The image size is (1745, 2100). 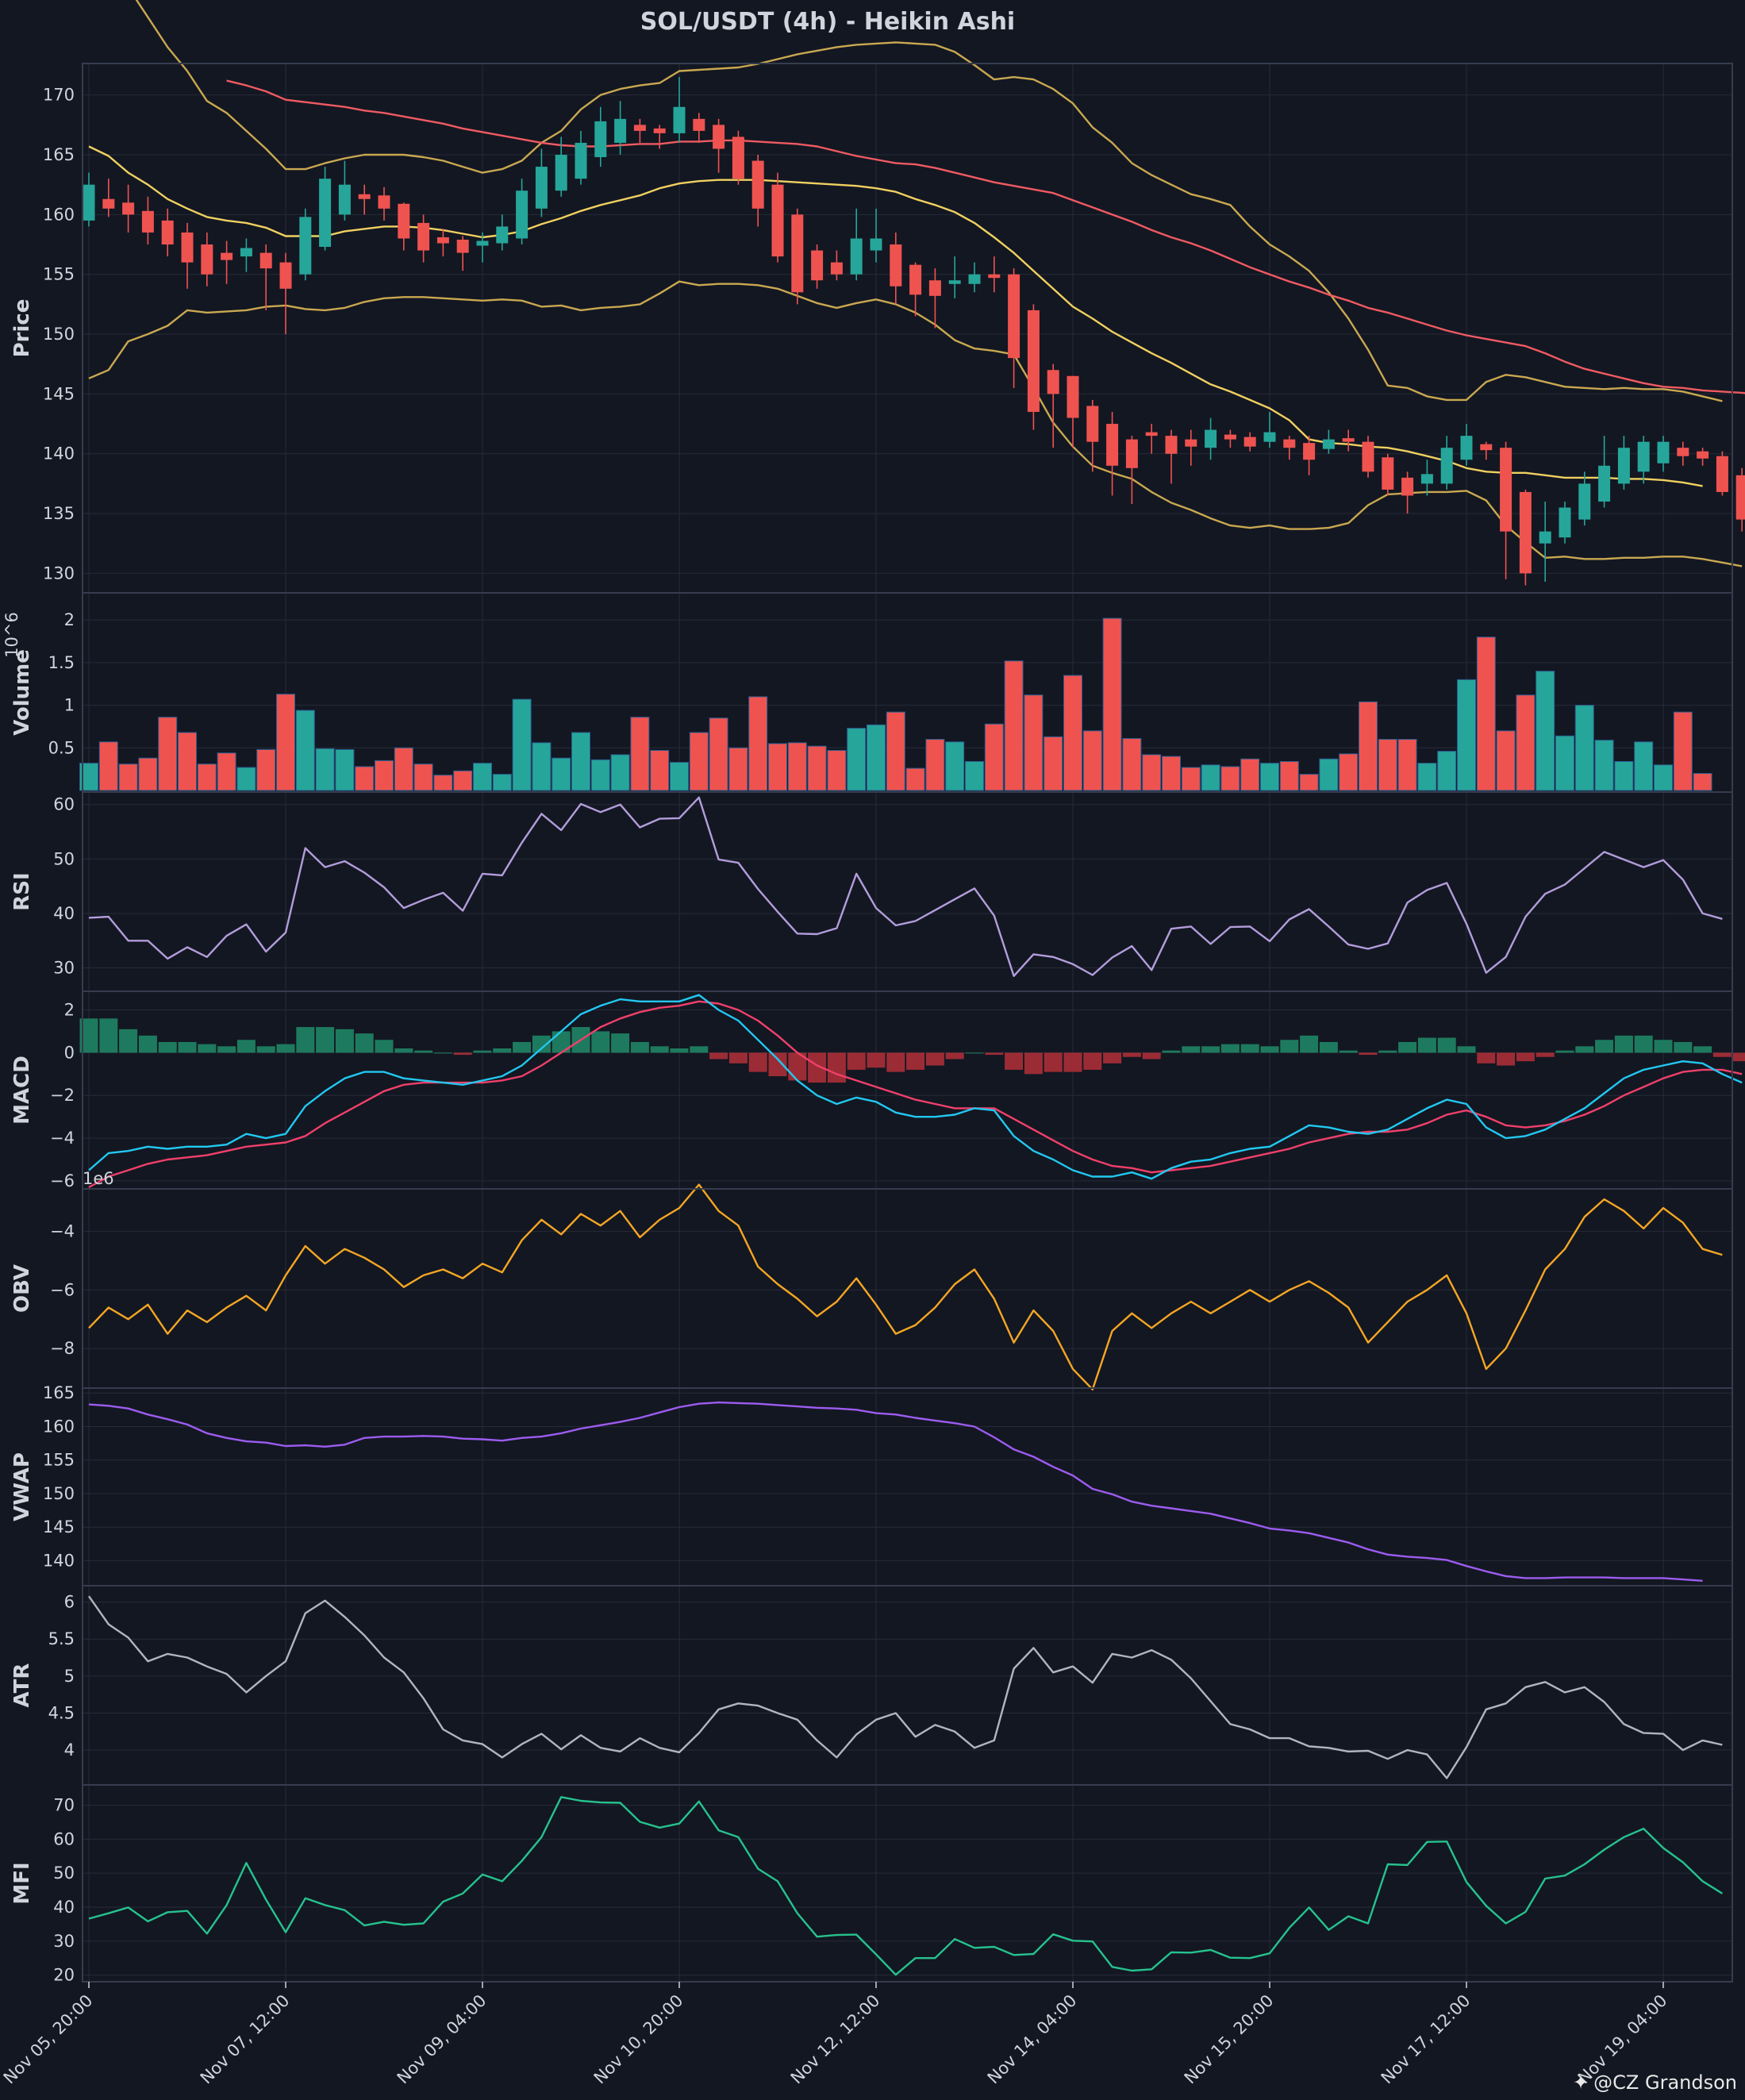 What do you see at coordinates (69, 1750) in the screenshot?
I see `atr-ytick-label: 4` at bounding box center [69, 1750].